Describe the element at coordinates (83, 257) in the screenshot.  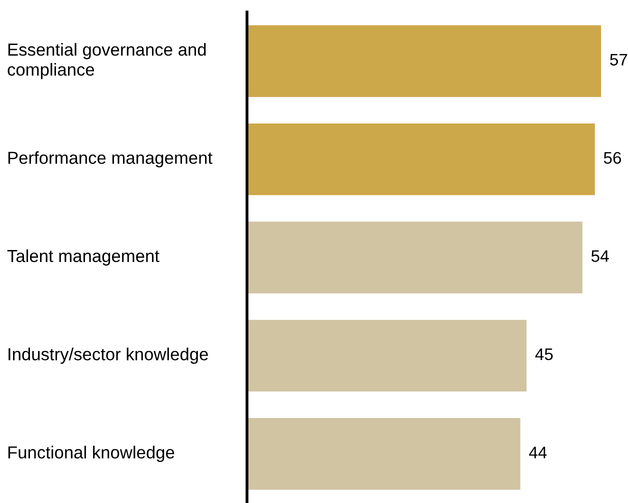
I see `y-tick-label: Talent management` at that location.